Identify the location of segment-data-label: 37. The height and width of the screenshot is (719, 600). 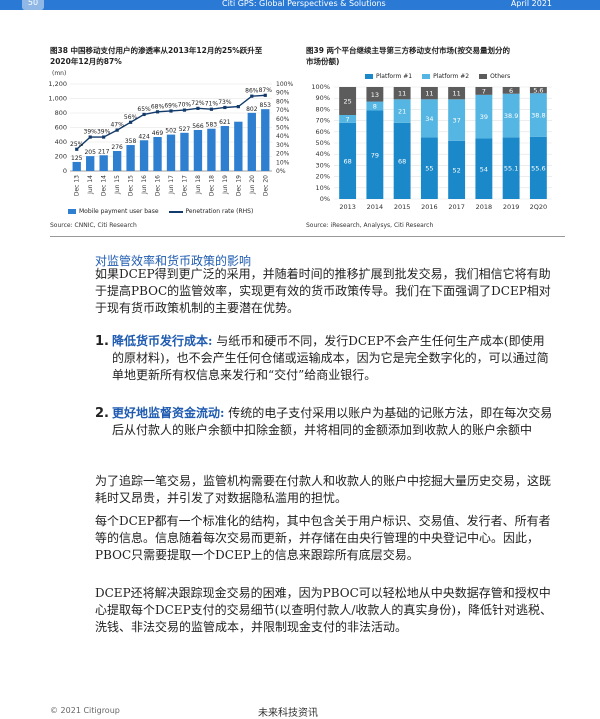
(456, 121).